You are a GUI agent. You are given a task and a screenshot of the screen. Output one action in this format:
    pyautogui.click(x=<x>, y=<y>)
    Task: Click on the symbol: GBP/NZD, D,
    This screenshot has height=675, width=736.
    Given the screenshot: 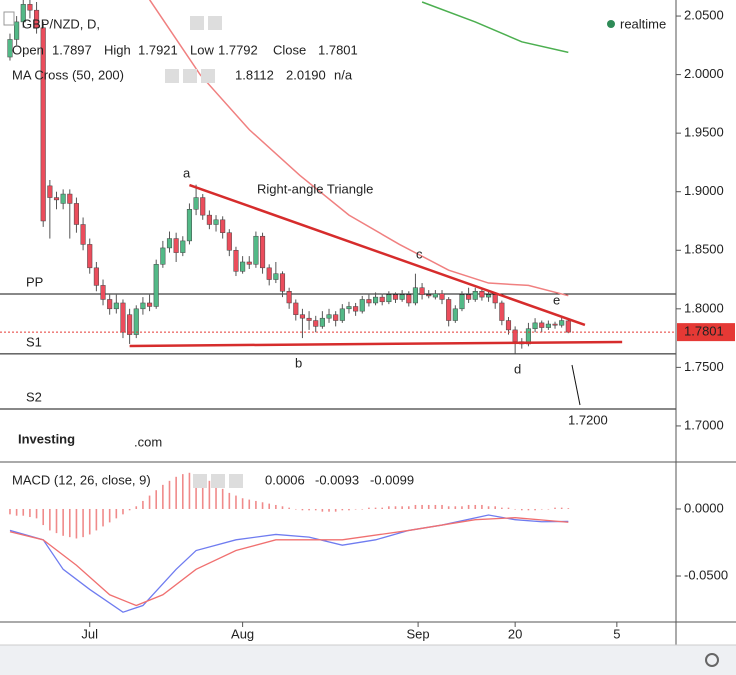 What is the action you would take?
    pyautogui.click(x=61, y=23)
    